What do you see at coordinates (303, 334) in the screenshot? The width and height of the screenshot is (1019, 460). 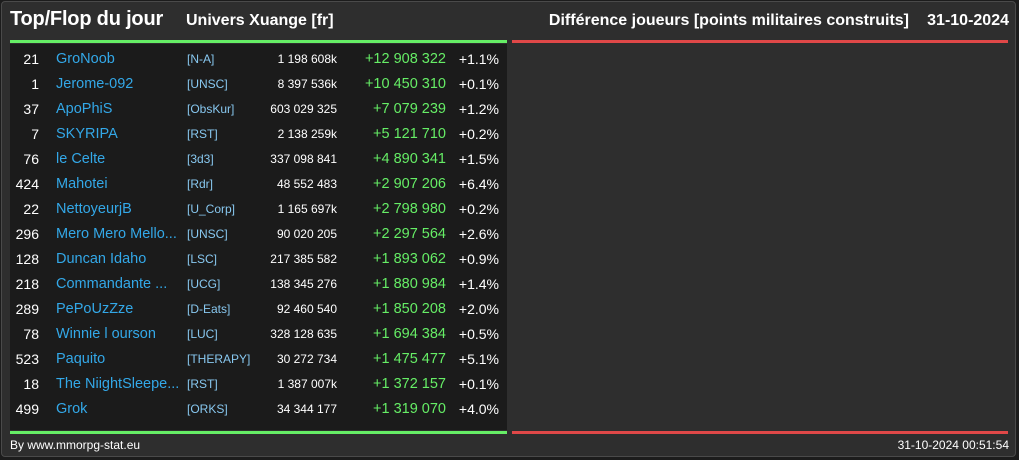 I see `points-cell: 328 128 635` at bounding box center [303, 334].